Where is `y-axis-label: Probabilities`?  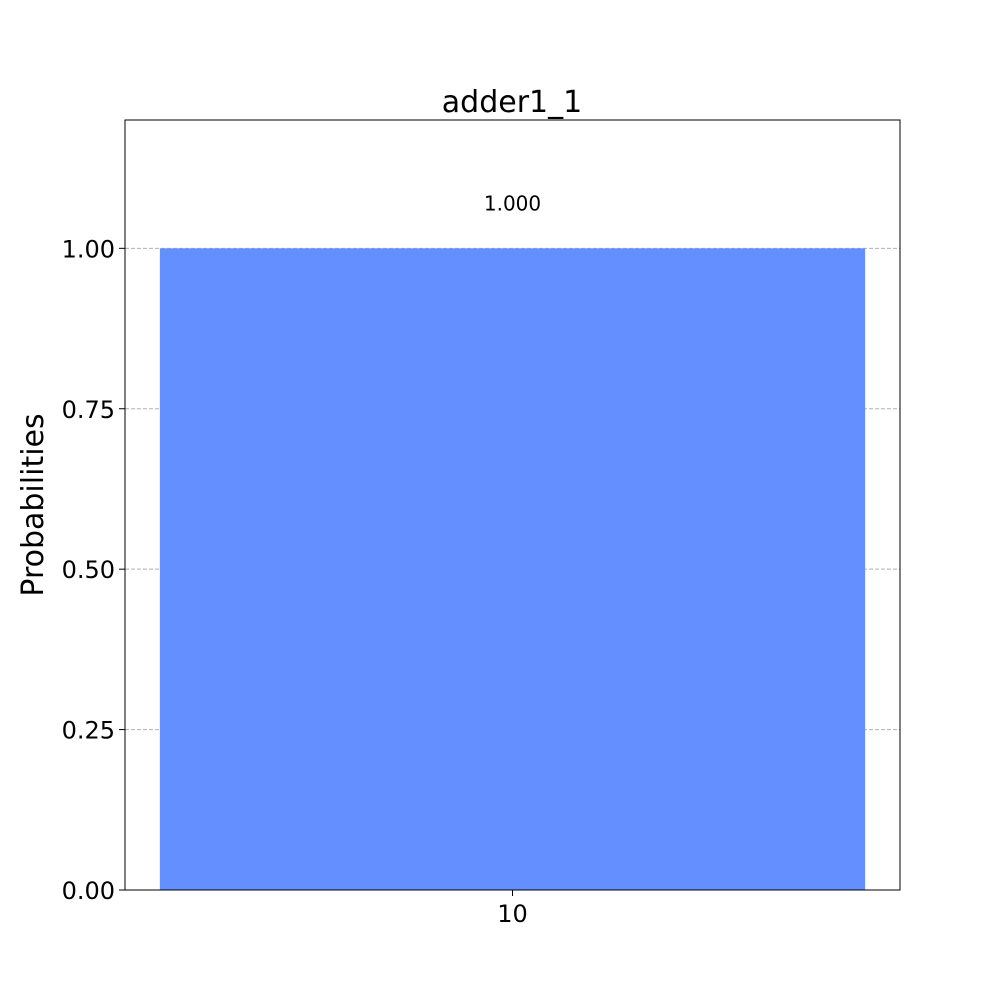
y-axis-label: Probabilities is located at coordinates (33, 504).